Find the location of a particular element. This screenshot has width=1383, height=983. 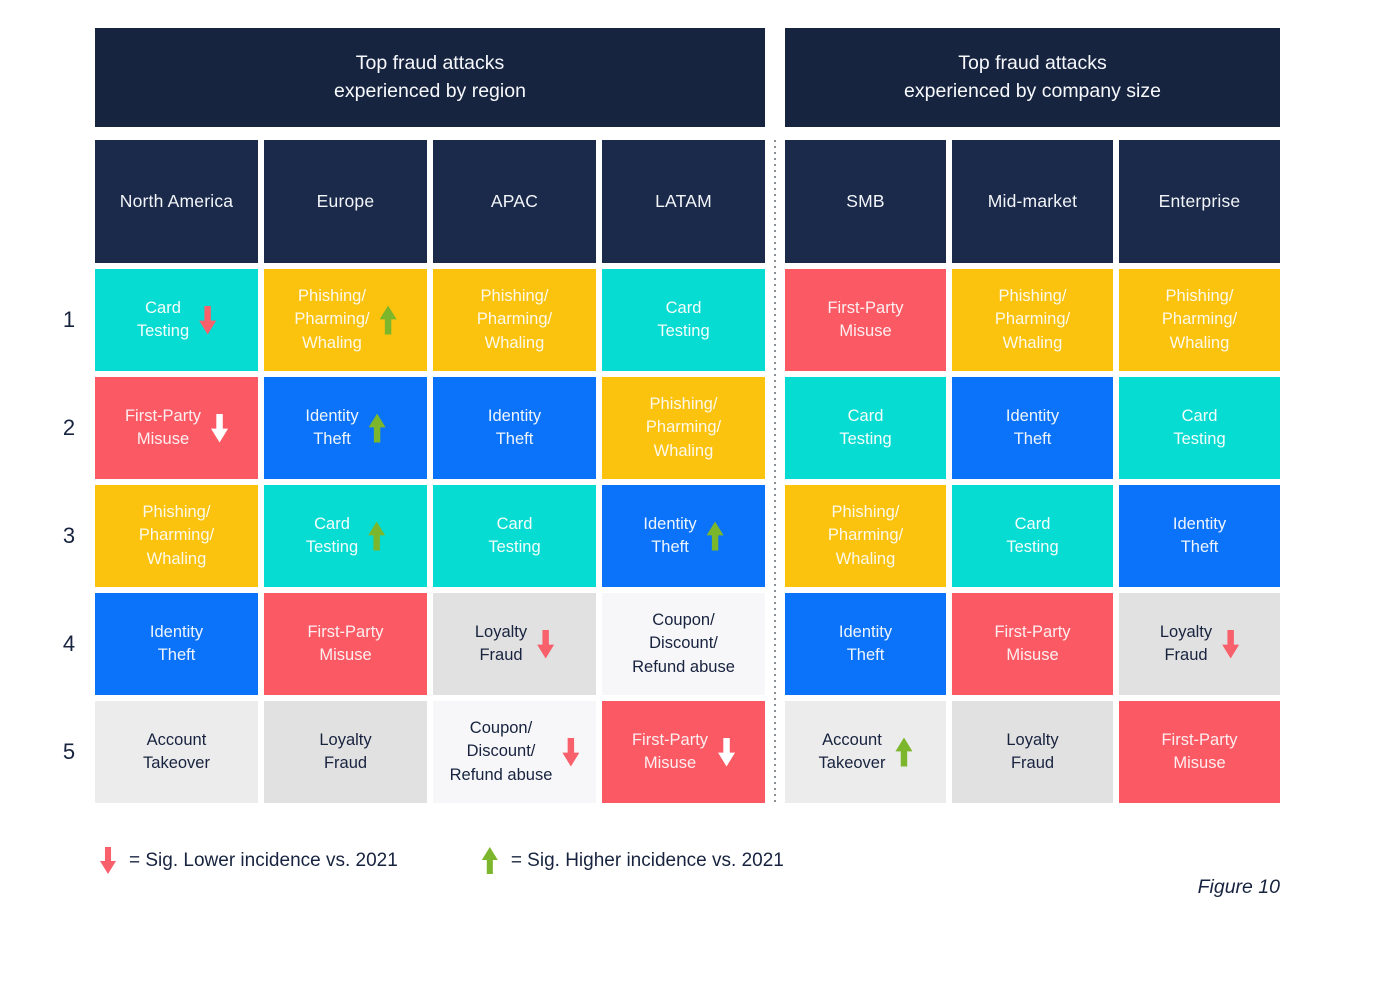

cell-north-america-rank-3: Phishing/ Pharming/ Whaling is located at coordinates (176, 536).